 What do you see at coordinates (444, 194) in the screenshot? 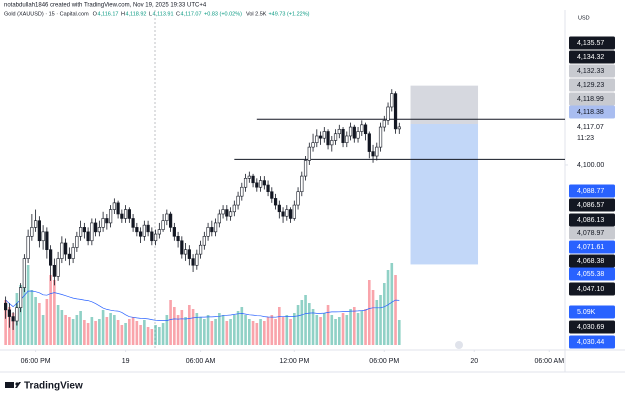
I see `target-zone` at bounding box center [444, 194].